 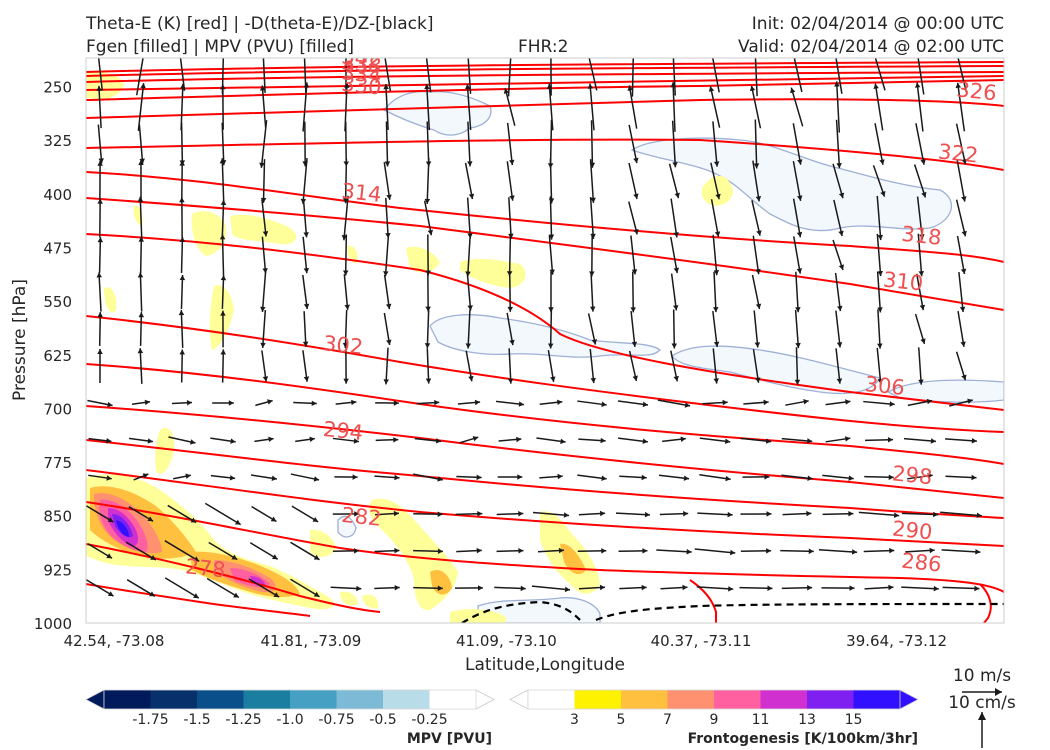 I want to click on valid-time: Valid: 02/04/2014 @ 02:00 UTC, so click(x=871, y=47).